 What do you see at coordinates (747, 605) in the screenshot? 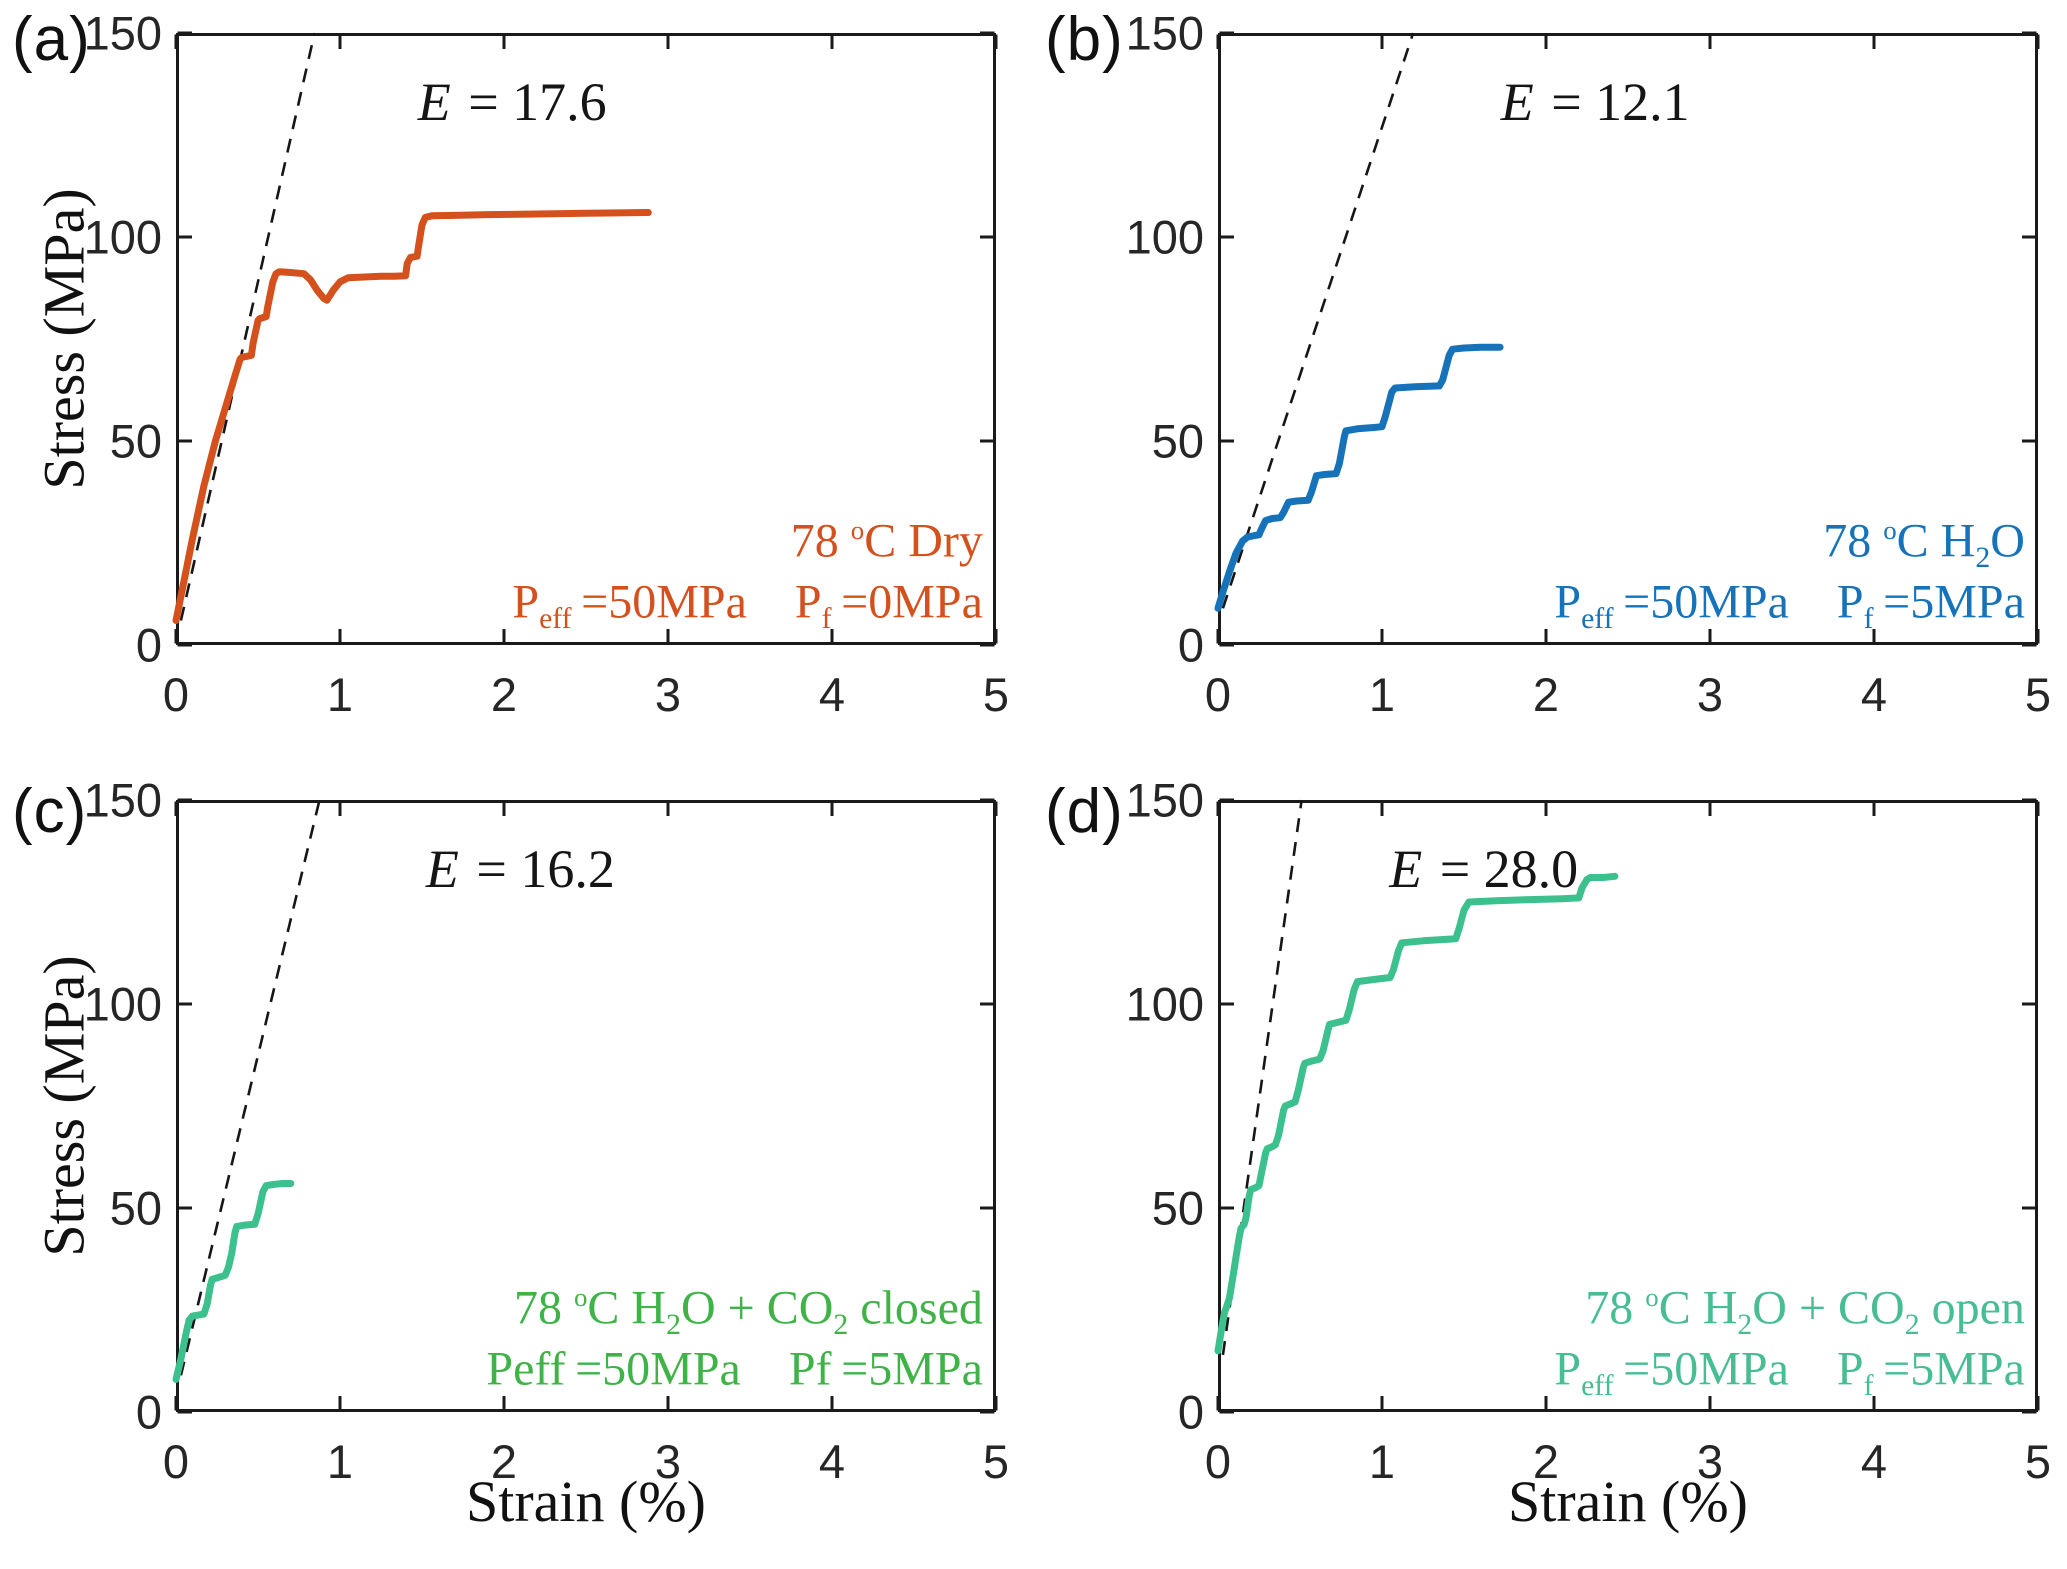
I see `pressure-label: Peff =50MPa Pf =0MPa` at bounding box center [747, 605].